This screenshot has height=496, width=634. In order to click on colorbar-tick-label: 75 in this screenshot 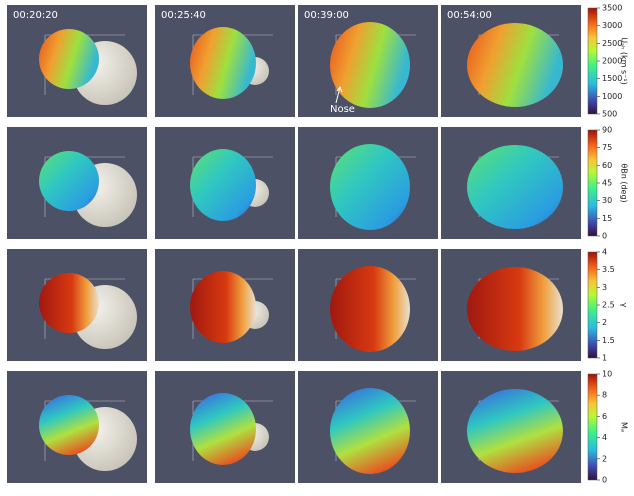, I will do `click(607, 147)`.